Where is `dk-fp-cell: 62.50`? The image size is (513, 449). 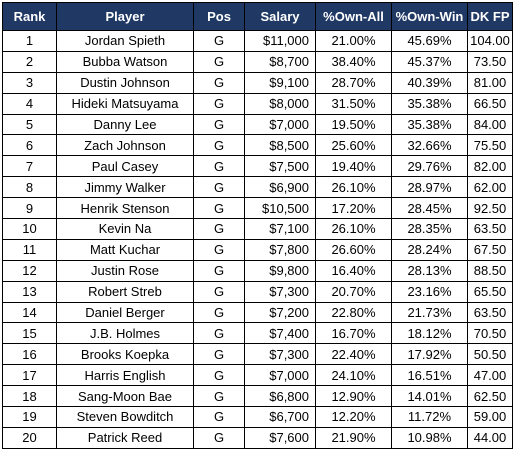
dk-fp-cell: 62.50 is located at coordinates (490, 396).